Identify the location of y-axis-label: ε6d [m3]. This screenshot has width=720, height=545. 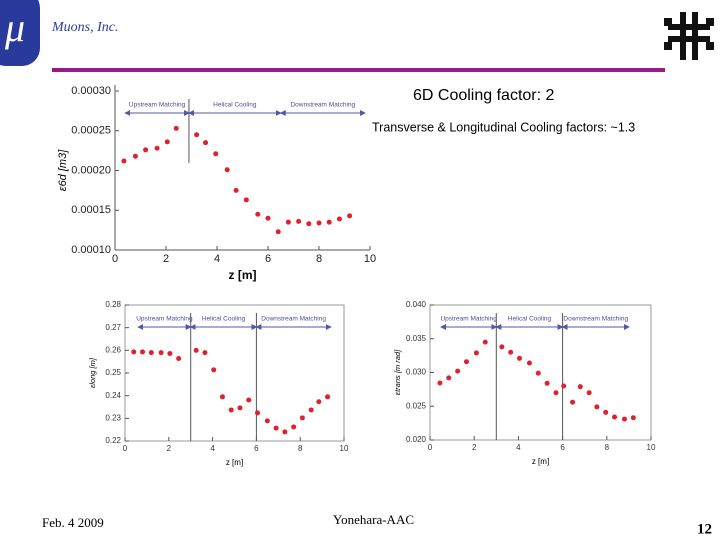
(63, 170).